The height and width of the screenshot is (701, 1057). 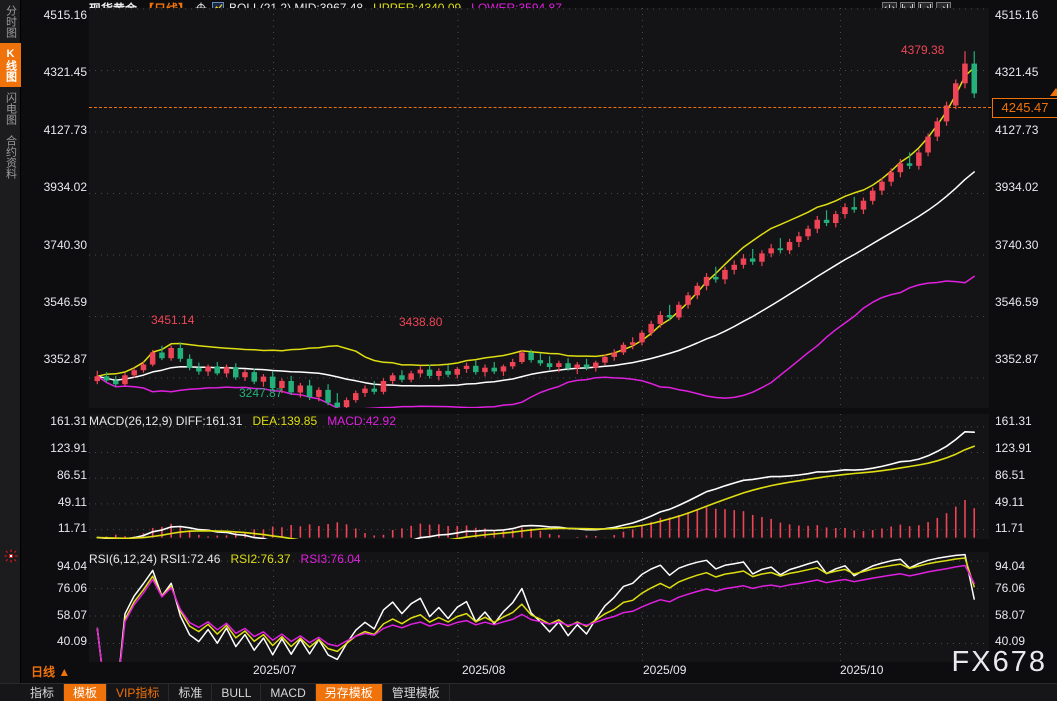 I want to click on sidebar-item-label: 闪电图, so click(x=10, y=108).